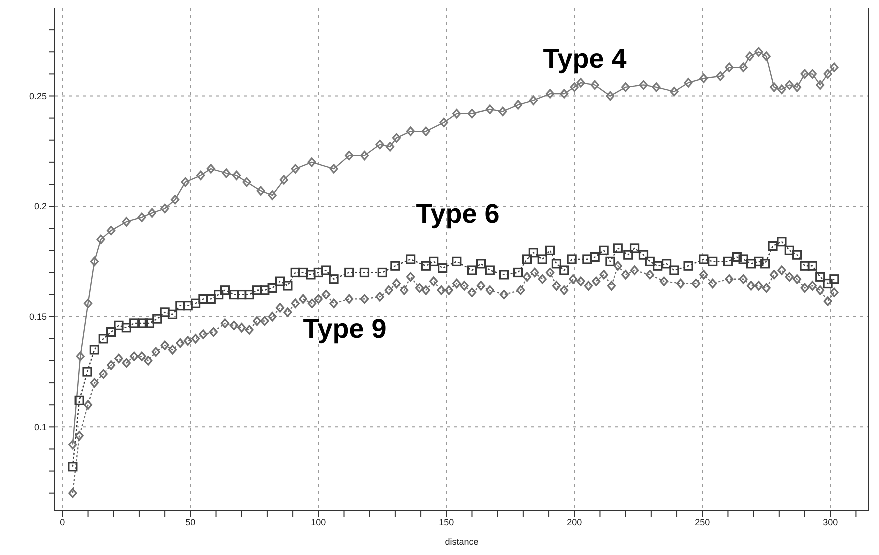  I want to click on x-tick-label: 100, so click(318, 522).